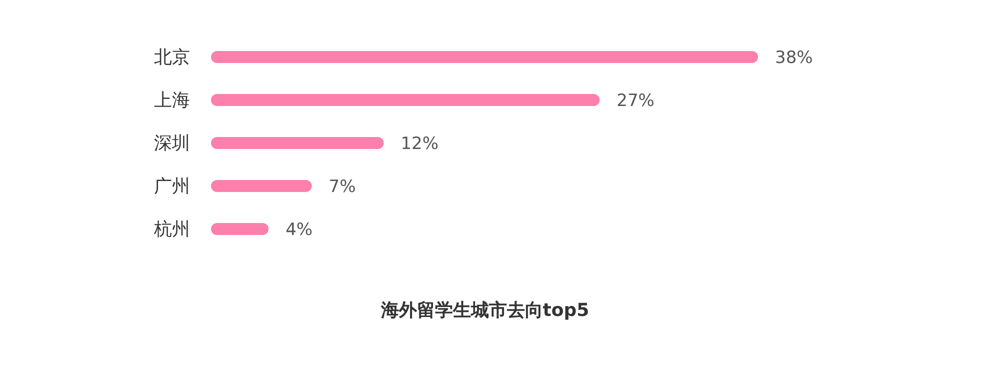 This screenshot has height=370, width=992. What do you see at coordinates (299, 230) in the screenshot?
I see `data-label: 4%` at bounding box center [299, 230].